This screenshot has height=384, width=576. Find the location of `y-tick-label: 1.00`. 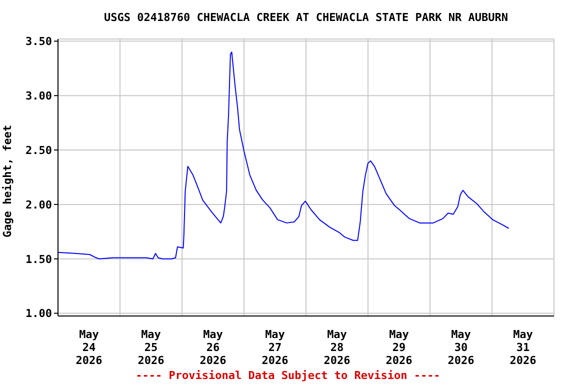

y-tick-label: 1.00 is located at coordinates (39, 313).